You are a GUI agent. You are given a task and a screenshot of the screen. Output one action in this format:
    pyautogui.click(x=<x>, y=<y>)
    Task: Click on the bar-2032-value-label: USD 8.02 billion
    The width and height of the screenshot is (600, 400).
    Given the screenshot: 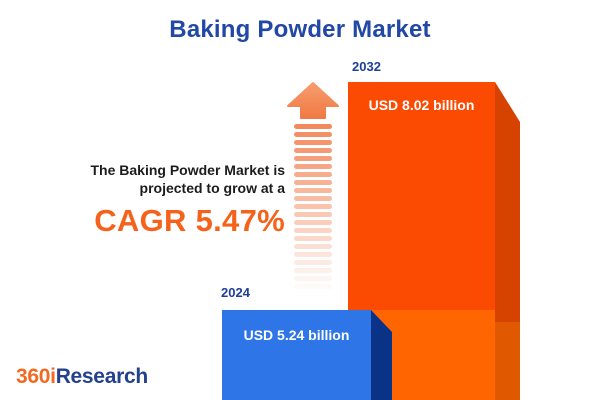 What is the action you would take?
    pyautogui.click(x=421, y=105)
    